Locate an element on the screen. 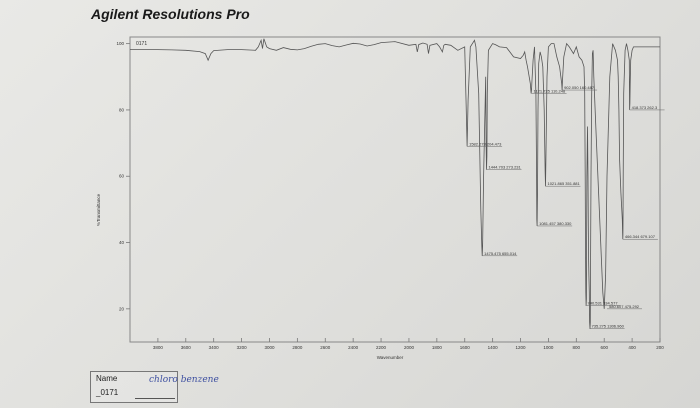  x-tick-label: 3800 is located at coordinates (158, 347).